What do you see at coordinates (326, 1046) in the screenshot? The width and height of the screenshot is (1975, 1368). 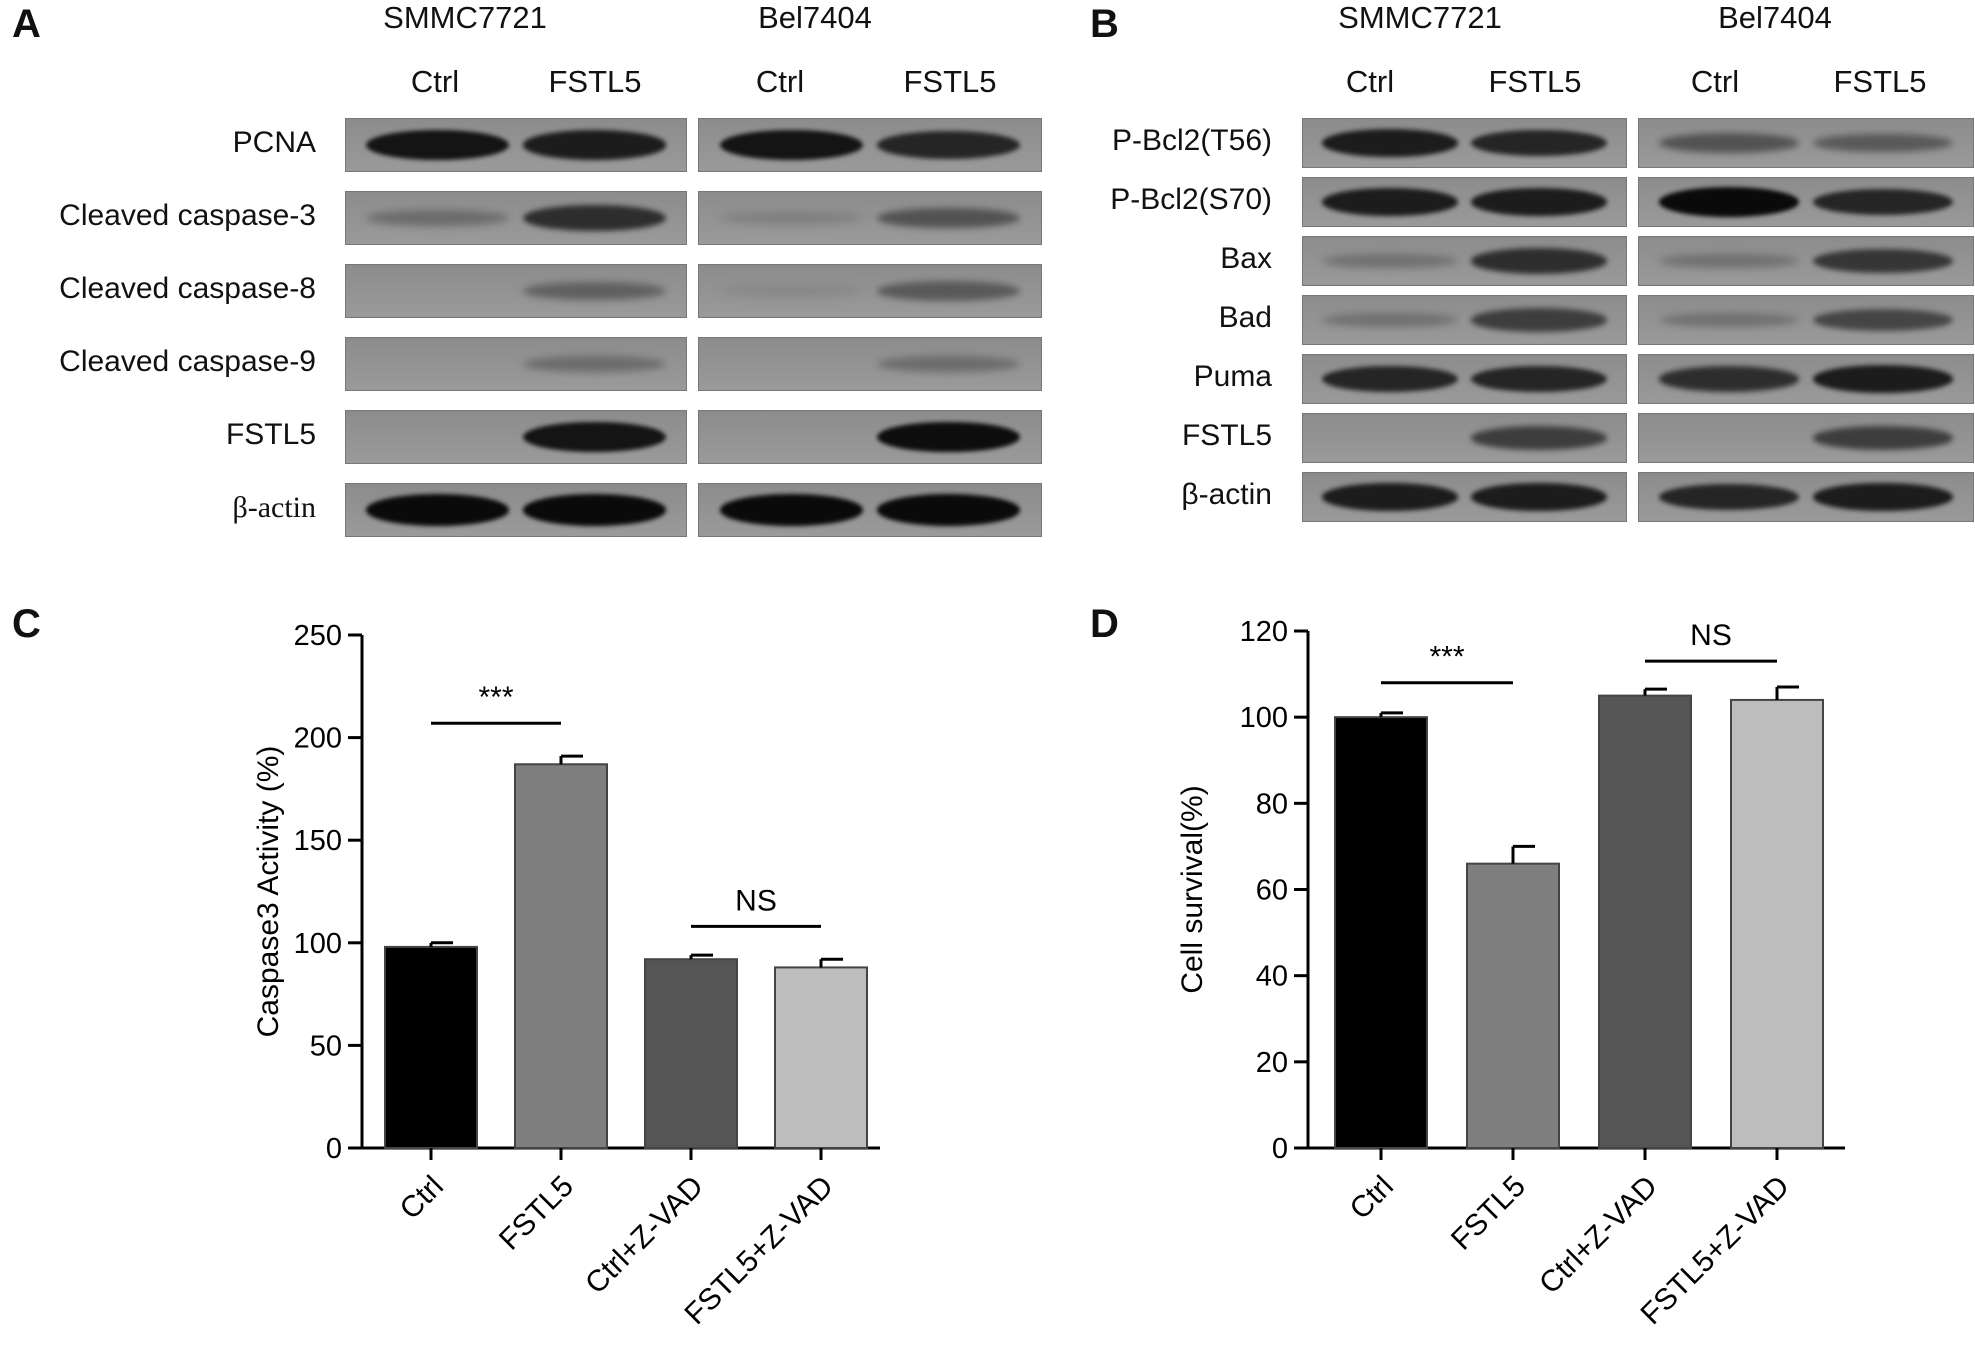 I see `y-tick-label: 50` at bounding box center [326, 1046].